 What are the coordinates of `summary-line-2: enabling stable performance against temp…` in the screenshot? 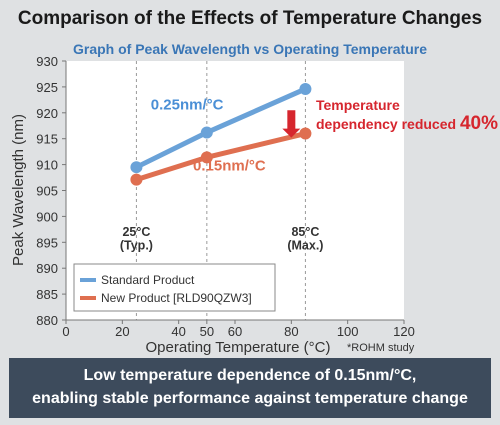 It's located at (250, 398).